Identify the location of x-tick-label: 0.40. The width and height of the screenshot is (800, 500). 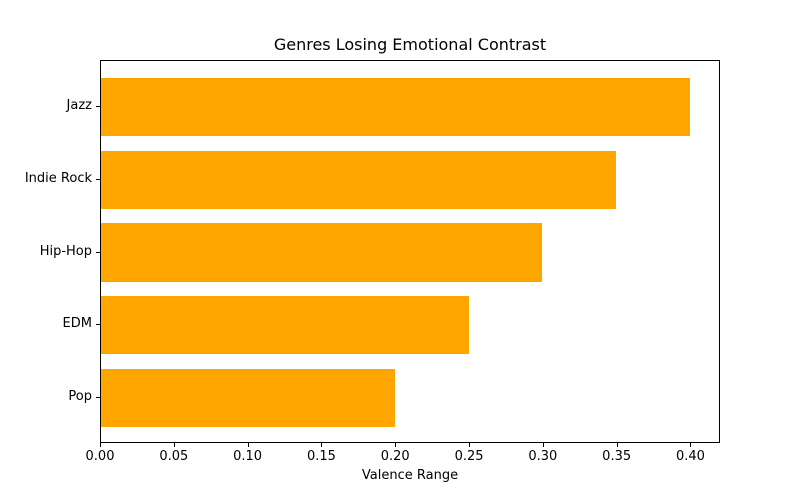
(690, 456).